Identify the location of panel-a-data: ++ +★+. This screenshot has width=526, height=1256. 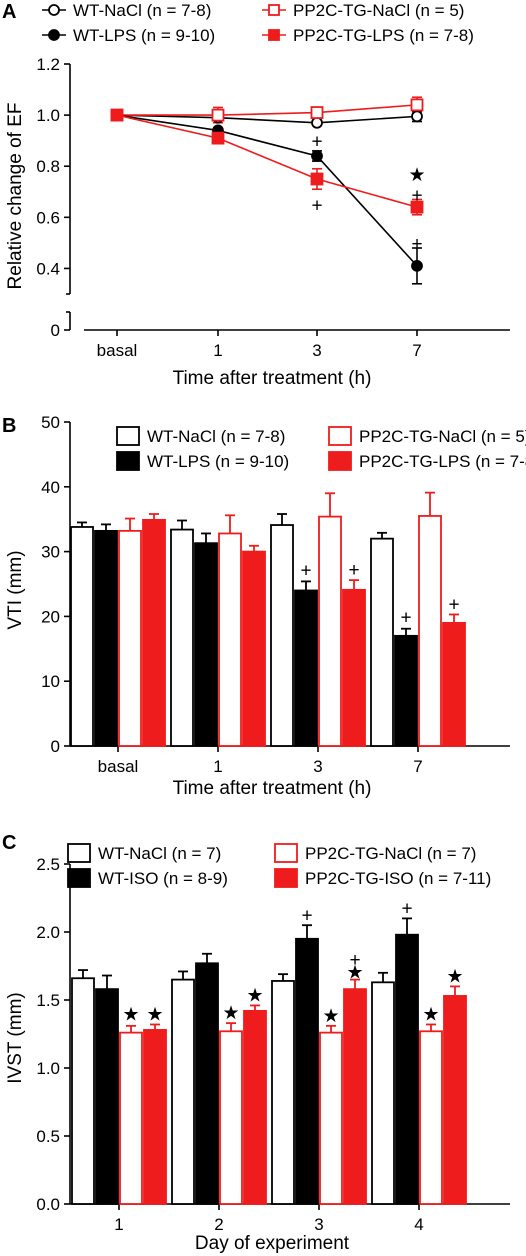
(268, 190).